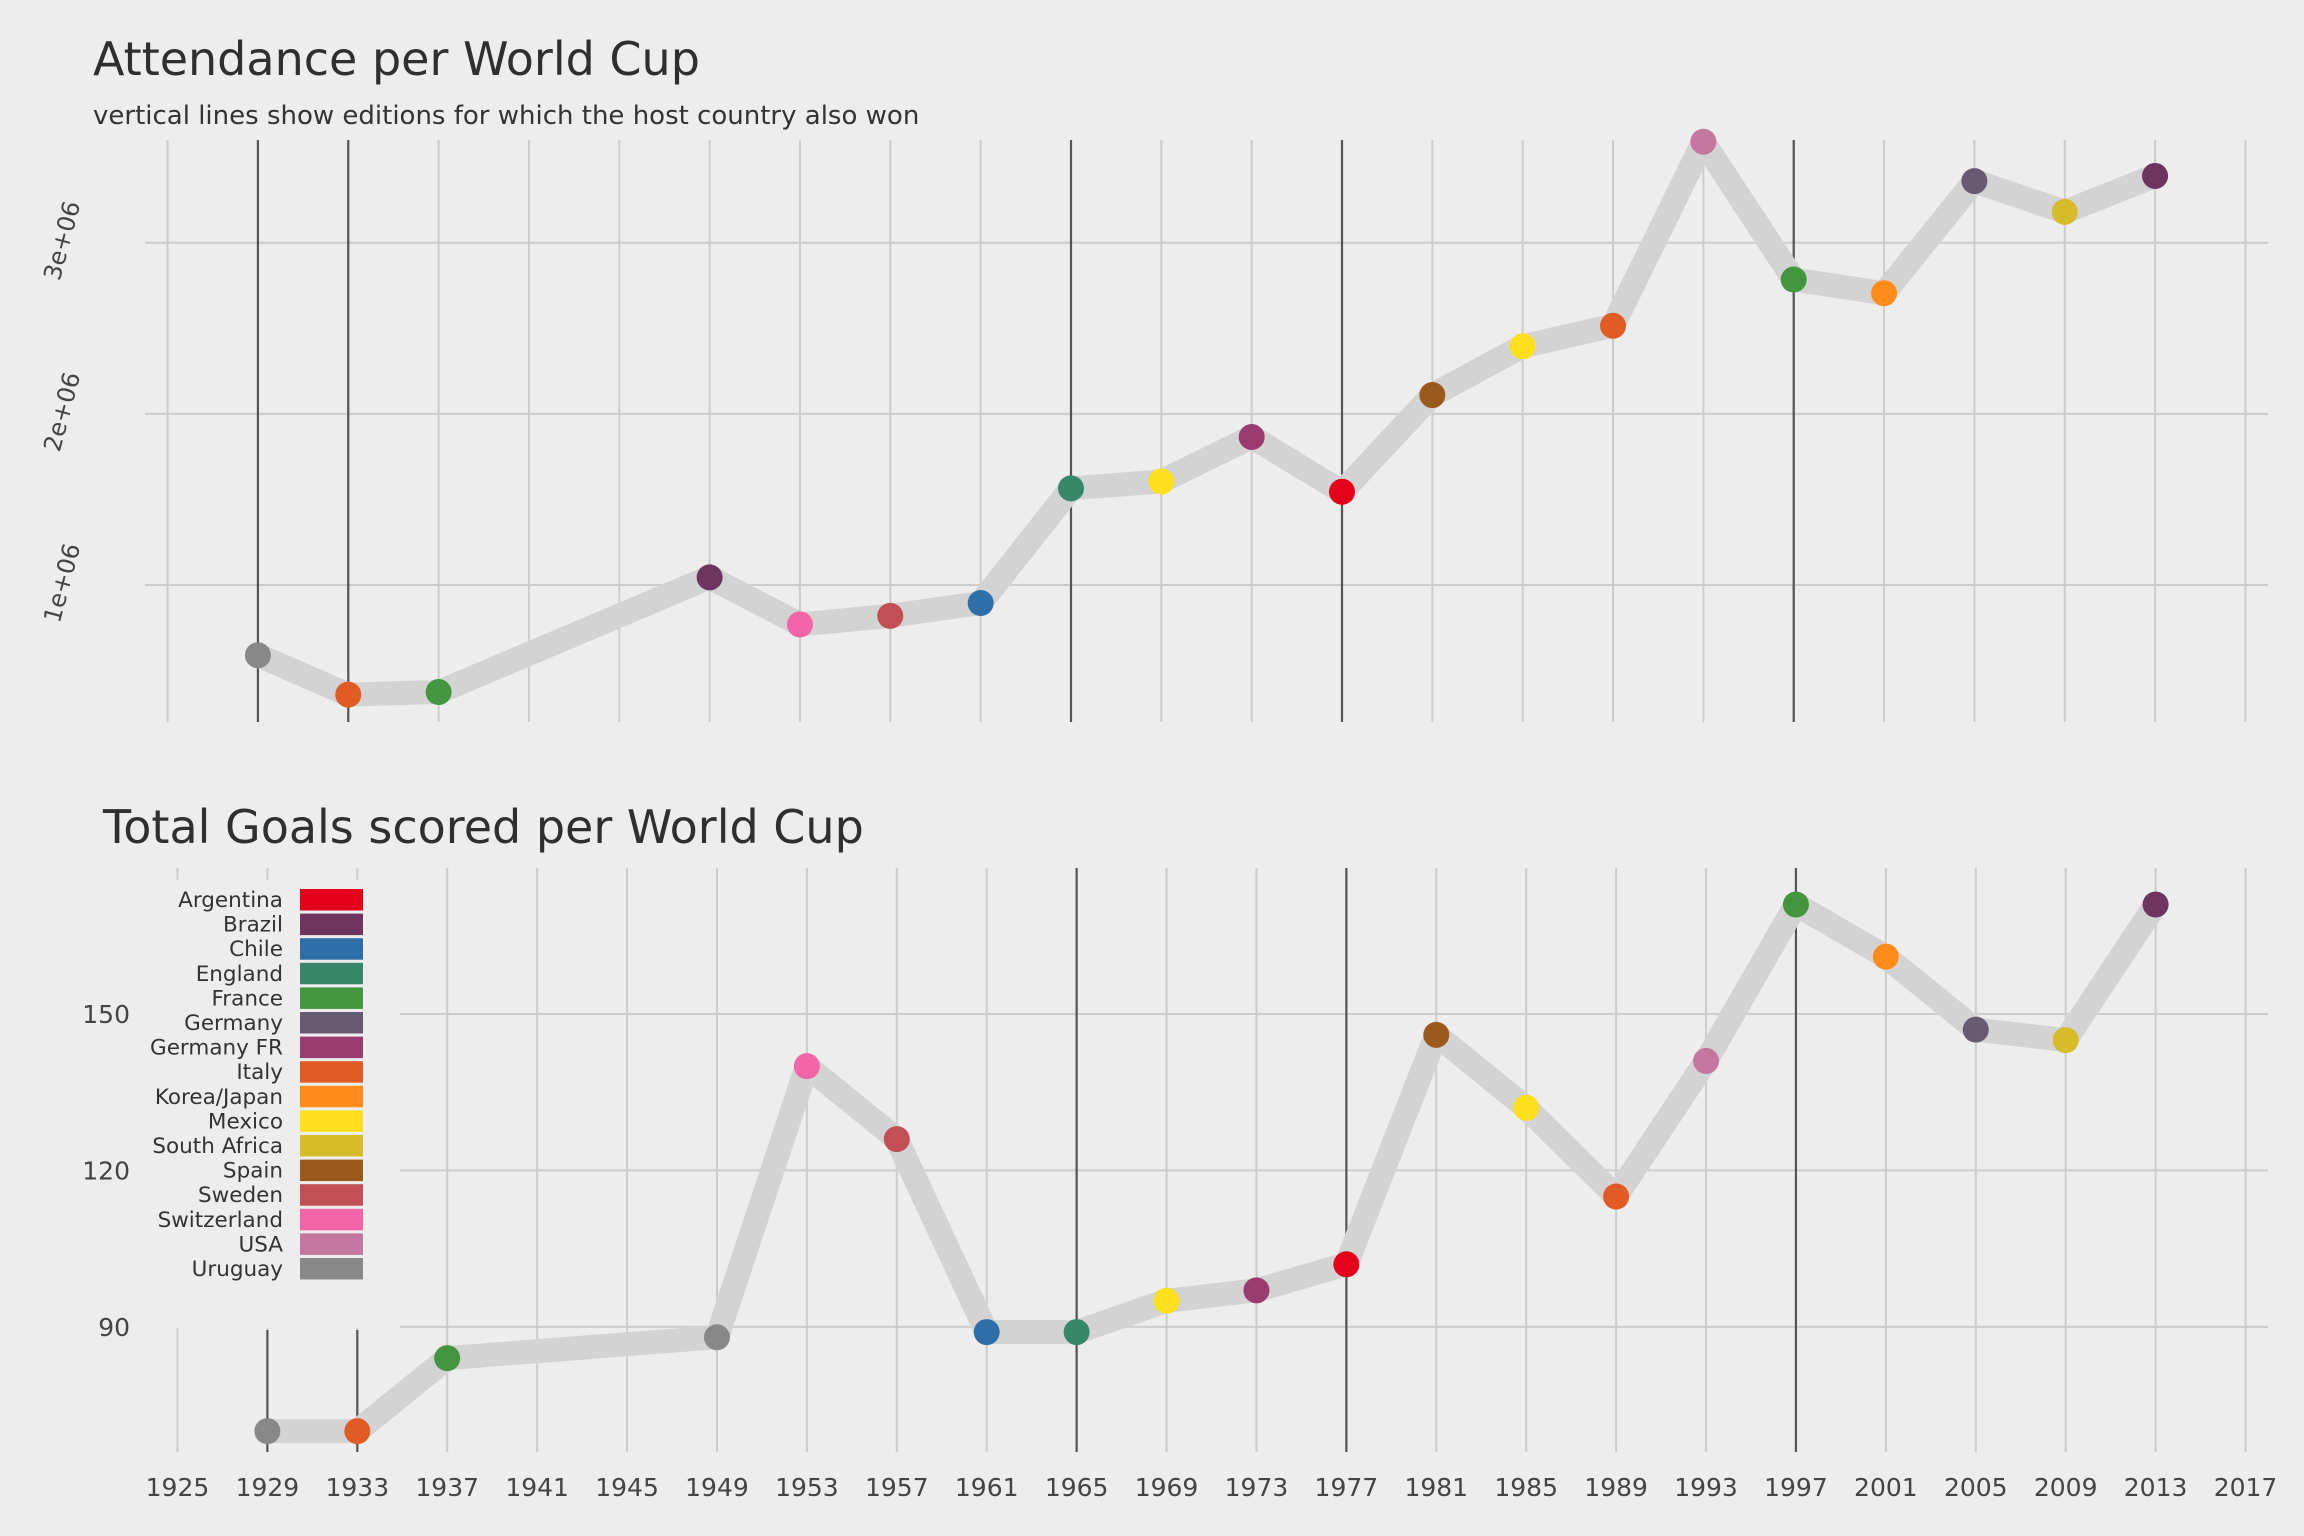 Image resolution: width=2304 pixels, height=1536 pixels. Describe the element at coordinates (220, 1220) in the screenshot. I see `legend-label: Switzerland` at that location.